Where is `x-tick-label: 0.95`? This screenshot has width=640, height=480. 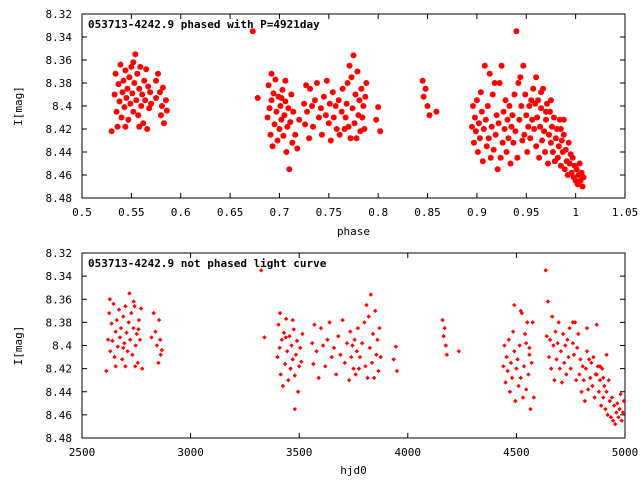
x-tick-label: 0.95 is located at coordinates (526, 212).